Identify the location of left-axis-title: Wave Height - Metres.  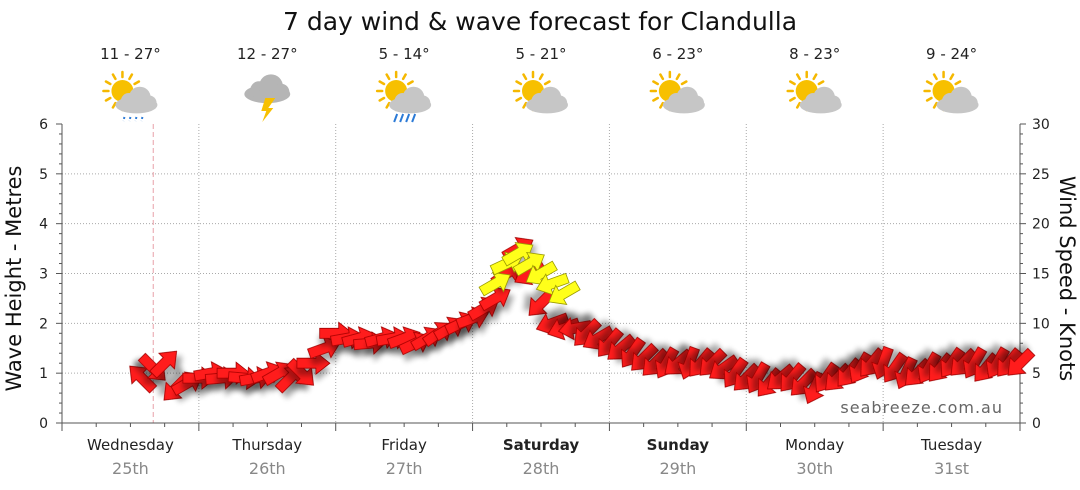
(14, 279).